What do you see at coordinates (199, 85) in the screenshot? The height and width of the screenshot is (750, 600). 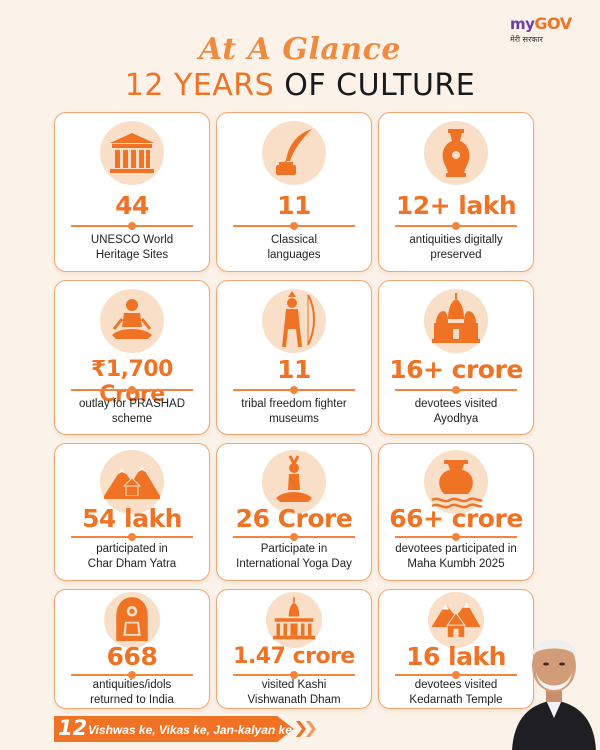 I see `title-accent: 12 YEARS` at bounding box center [199, 85].